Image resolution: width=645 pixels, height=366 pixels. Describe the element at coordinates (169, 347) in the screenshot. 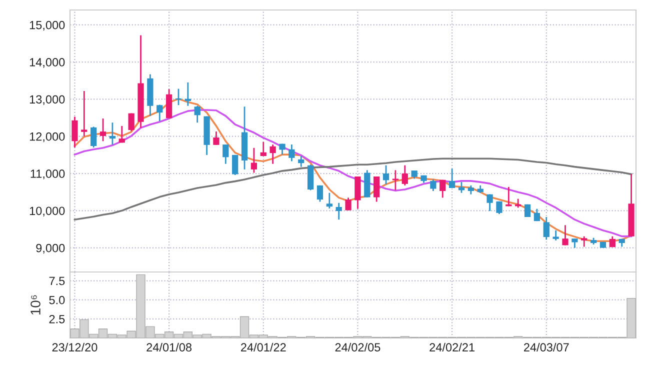

I see `x-tick-label: 24/01/08` at that location.